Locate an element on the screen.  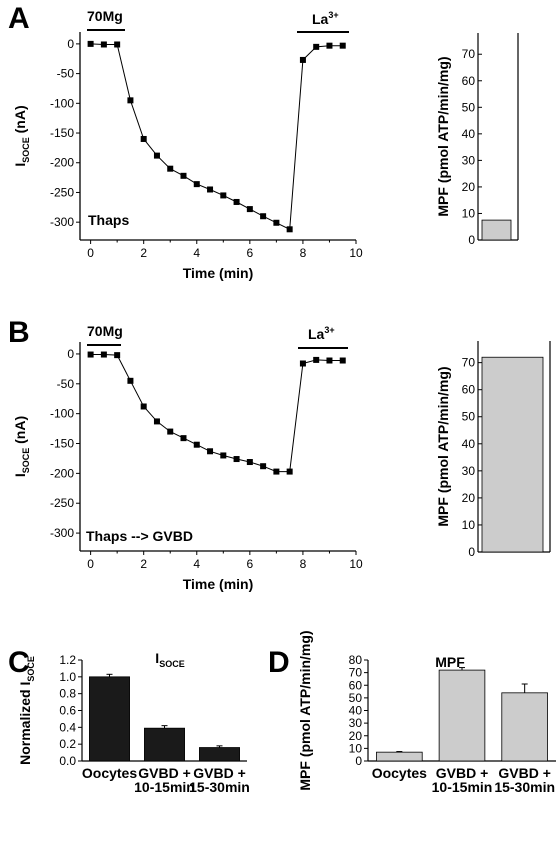
d-category-label: Oocytes is located at coordinates (399, 773).